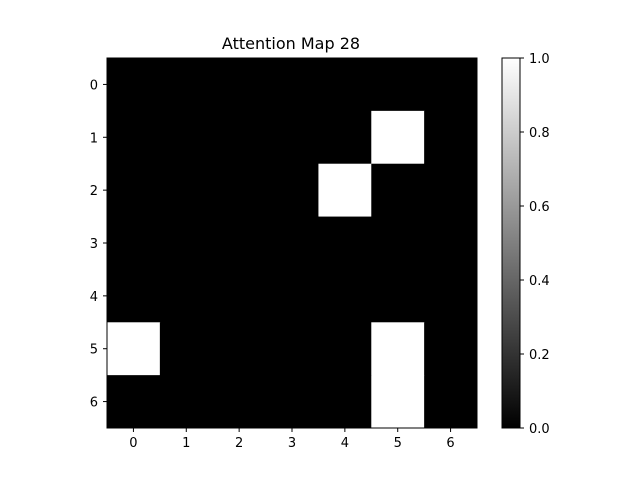  What do you see at coordinates (133, 443) in the screenshot?
I see `x-tick-label: 0` at bounding box center [133, 443].